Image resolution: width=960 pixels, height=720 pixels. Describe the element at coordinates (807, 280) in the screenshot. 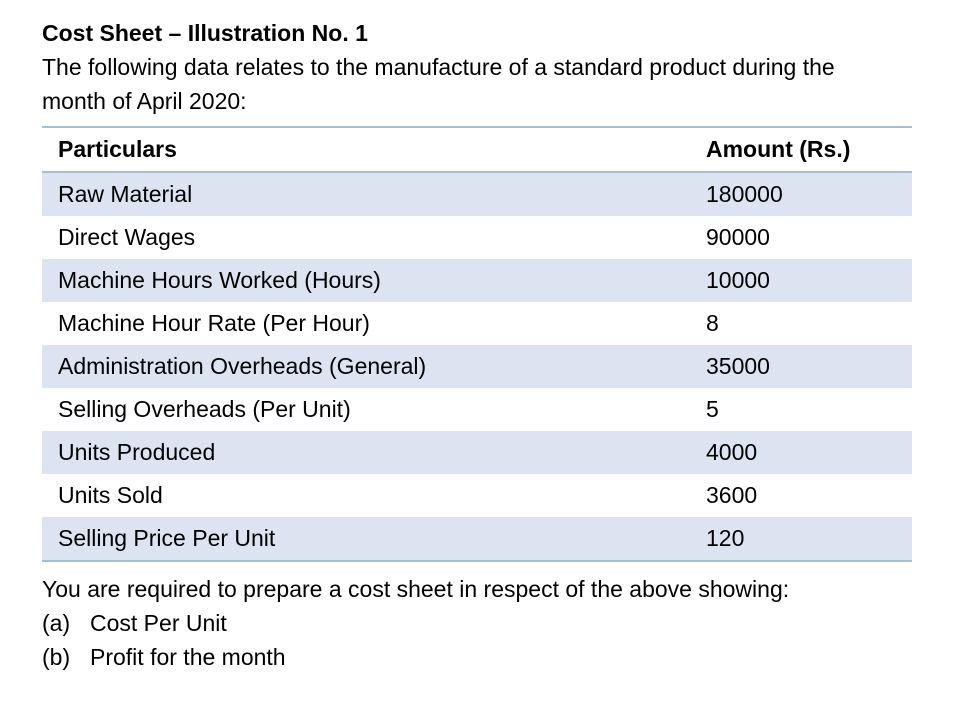

I see `amount-cell: 10000` at that location.